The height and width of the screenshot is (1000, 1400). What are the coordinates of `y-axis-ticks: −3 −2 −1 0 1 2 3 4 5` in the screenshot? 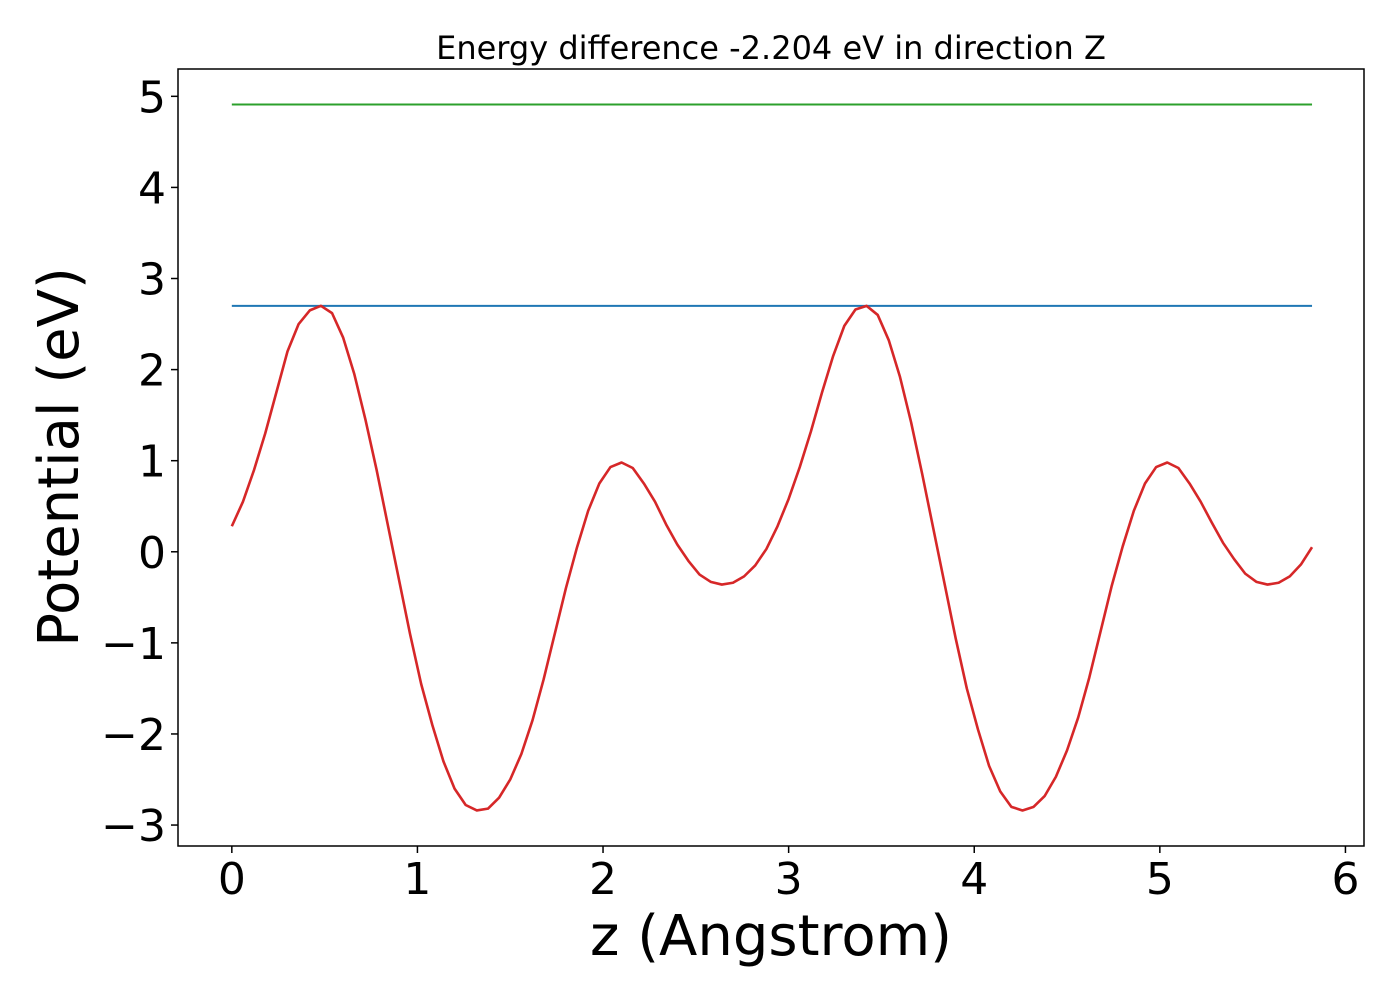 It's located at (139, 462).